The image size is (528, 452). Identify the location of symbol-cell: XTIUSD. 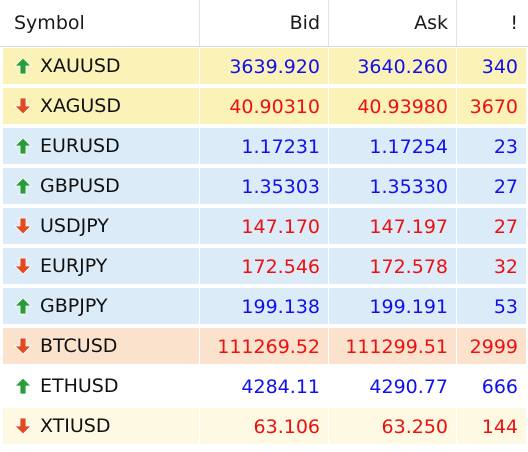
(101, 427).